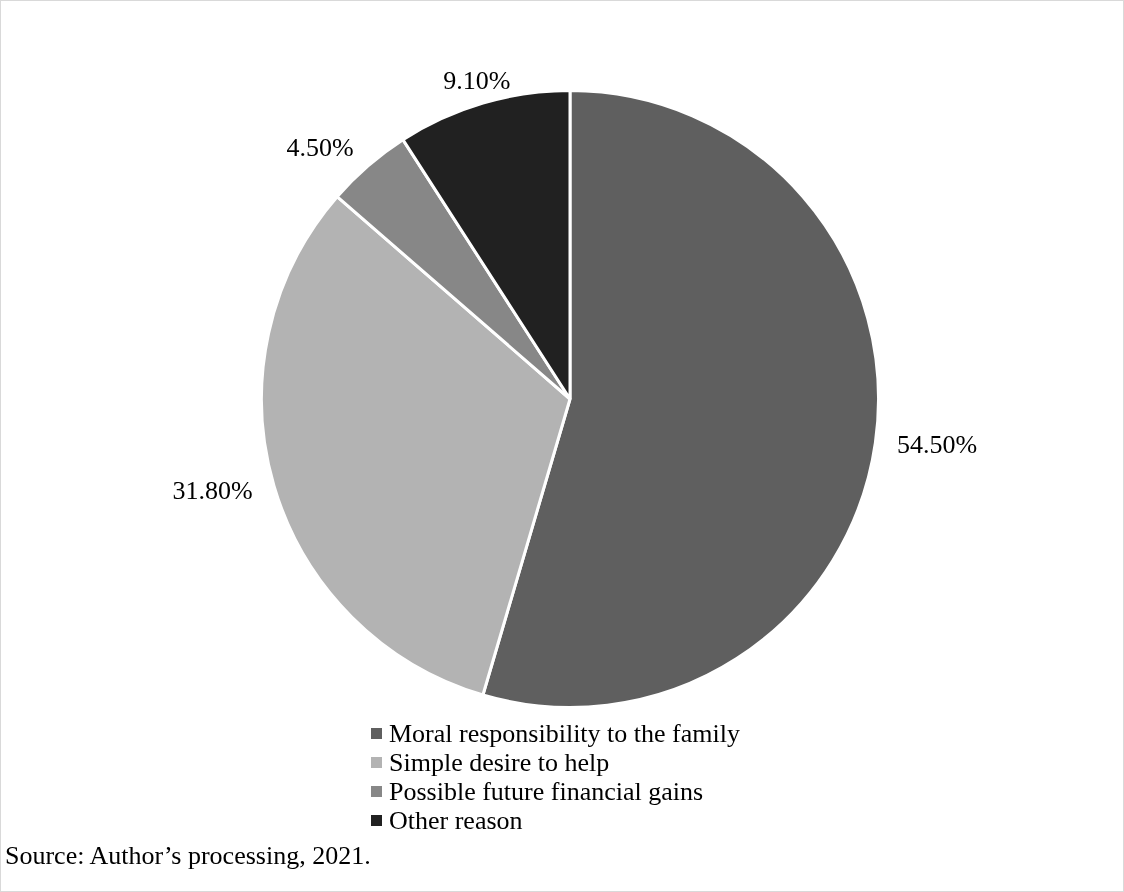  What do you see at coordinates (456, 820) in the screenshot?
I see `legend-label: Other reason` at bounding box center [456, 820].